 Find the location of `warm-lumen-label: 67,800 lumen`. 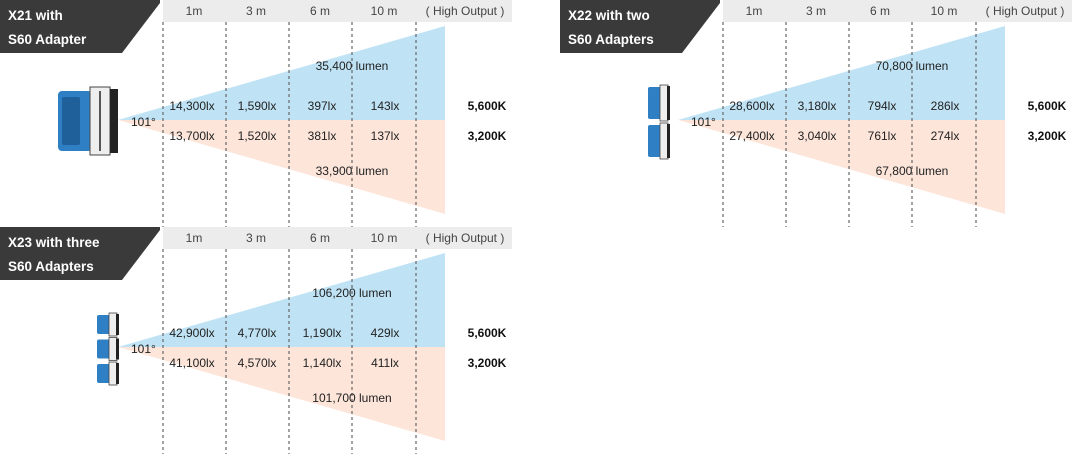

warm-lumen-label: 67,800 lumen is located at coordinates (912, 171).